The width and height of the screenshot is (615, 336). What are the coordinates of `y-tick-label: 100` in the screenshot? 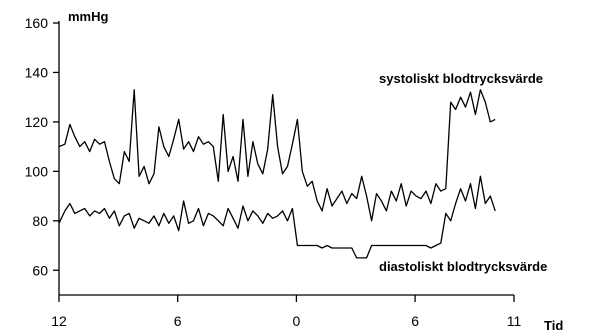 It's located at (37, 171).